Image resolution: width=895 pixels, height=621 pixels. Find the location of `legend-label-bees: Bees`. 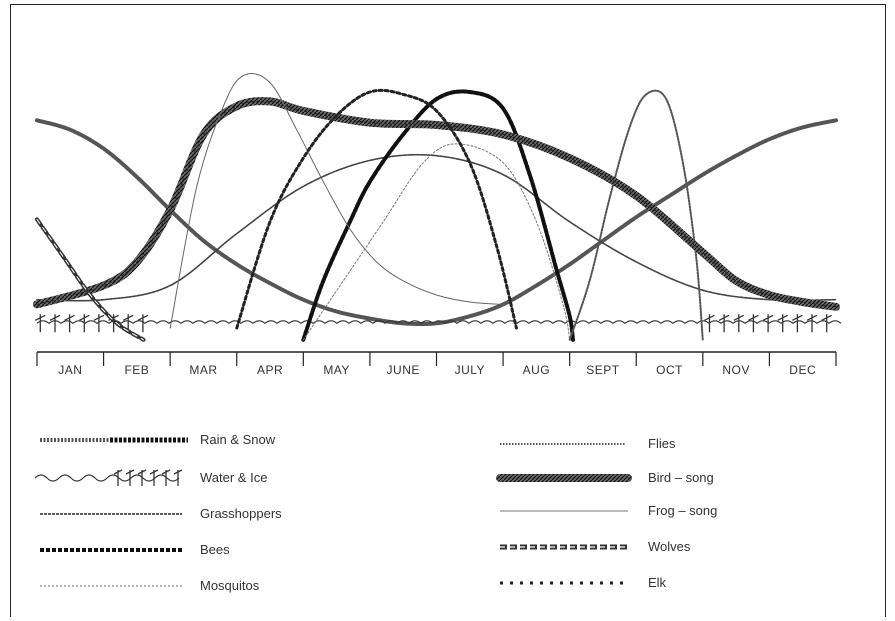

legend-label-bees: Bees is located at coordinates (215, 549).